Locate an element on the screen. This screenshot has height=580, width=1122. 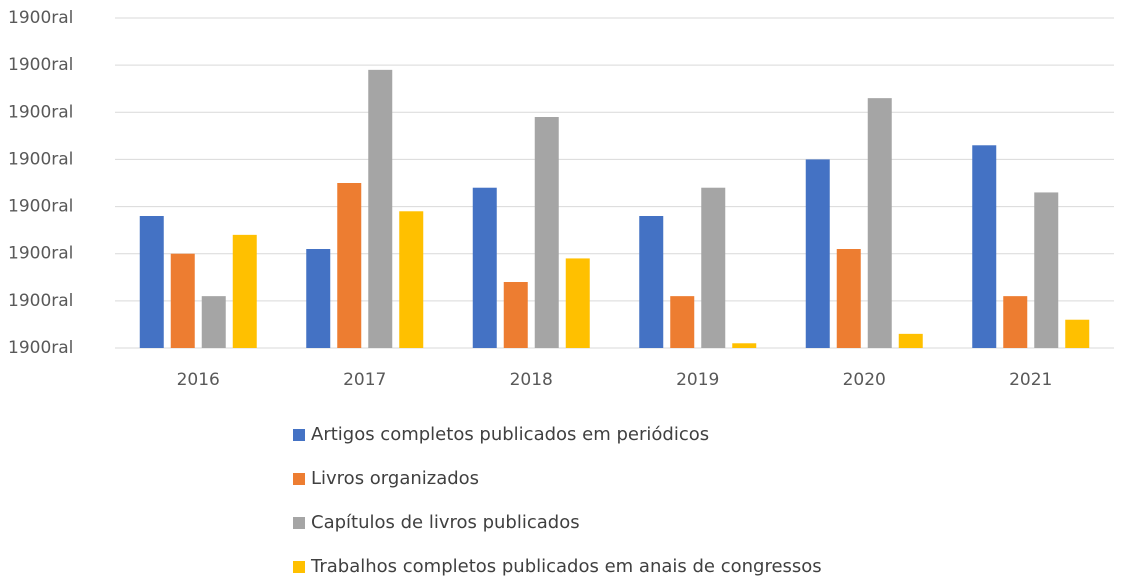
x-tick-label: 2016 is located at coordinates (198, 380).